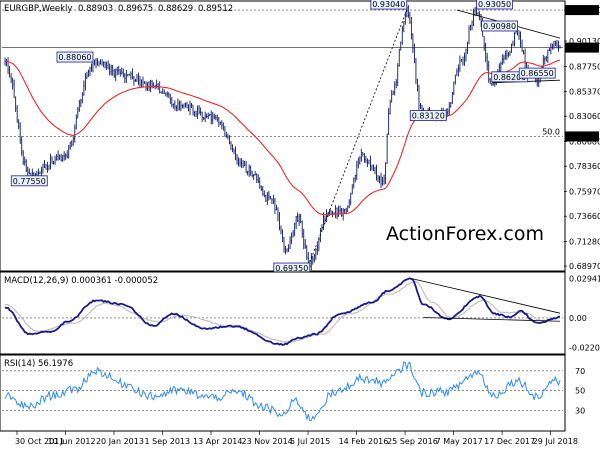  I want to click on symbol-title: EURGBP,Weekly, so click(38, 9).